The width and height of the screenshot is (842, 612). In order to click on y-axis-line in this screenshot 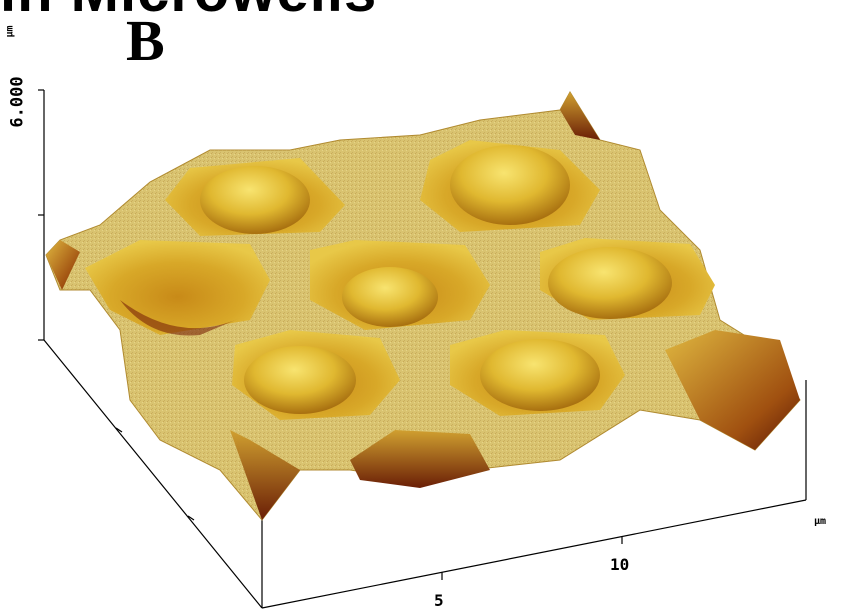, I will do `click(153, 474)`.